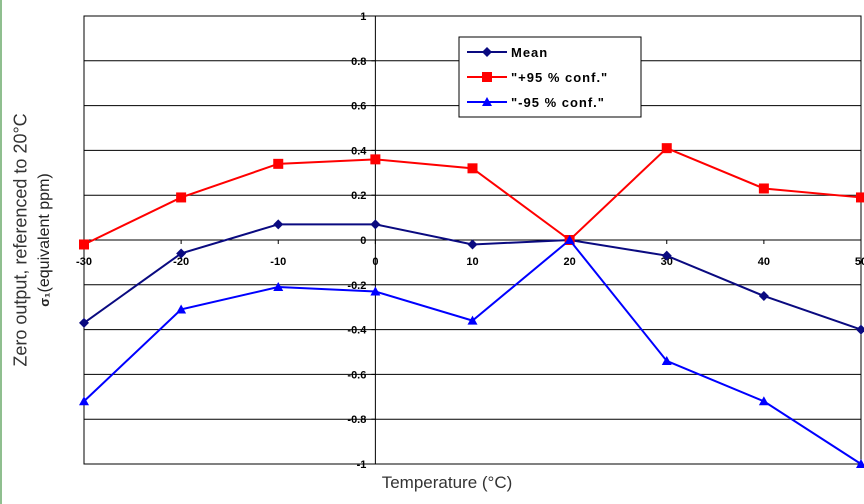 The image size is (864, 504). I want to click on y-axis-unit: (equivalent ppm), so click(44, 233).